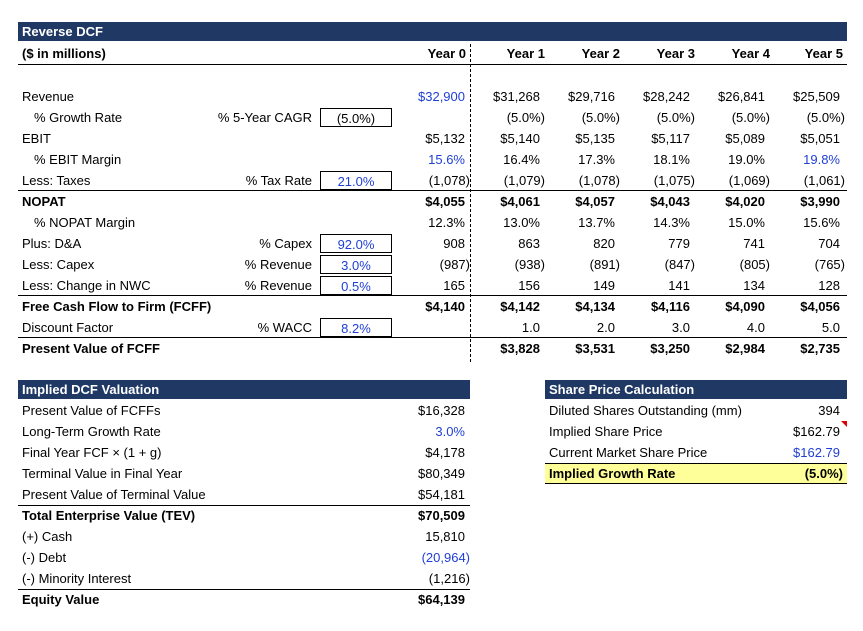 This screenshot has width=863, height=631. I want to click on valuation-value-pv-fcffs: $16,328, so click(441, 410).